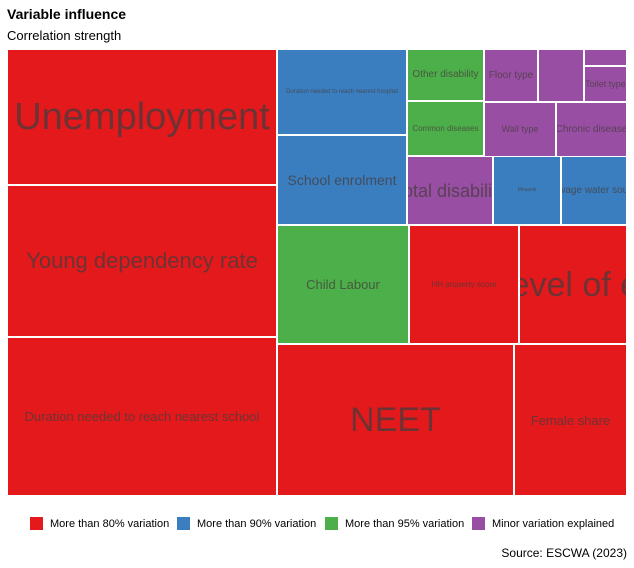  I want to click on treemap-tile-label: Female share, so click(570, 420).